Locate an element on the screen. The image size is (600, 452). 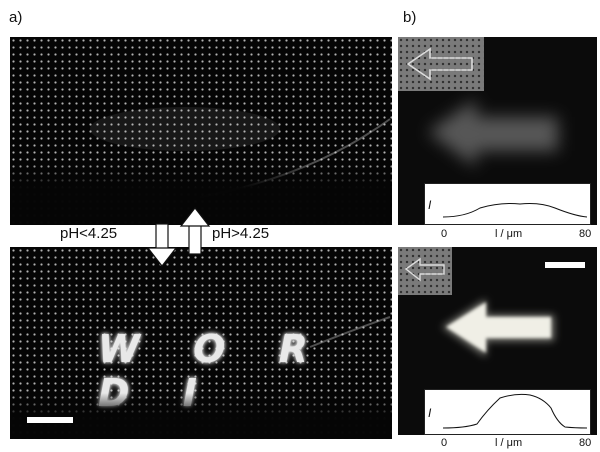
ph-high-label: pH>4.25 is located at coordinates (241, 233).